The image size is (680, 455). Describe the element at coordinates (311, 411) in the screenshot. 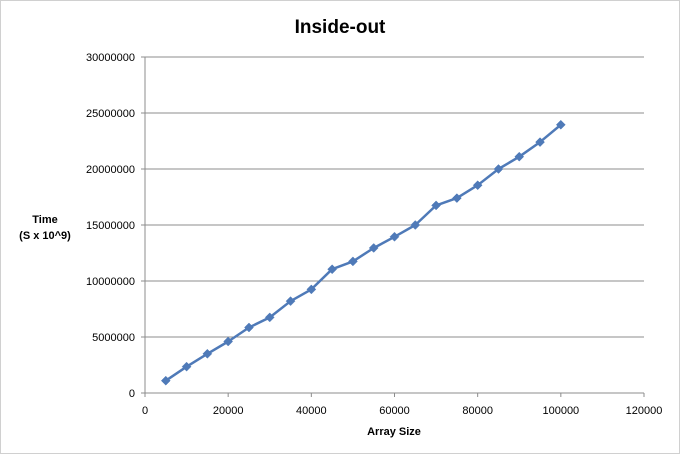

I see `x-tick-label-2: 40000` at that location.